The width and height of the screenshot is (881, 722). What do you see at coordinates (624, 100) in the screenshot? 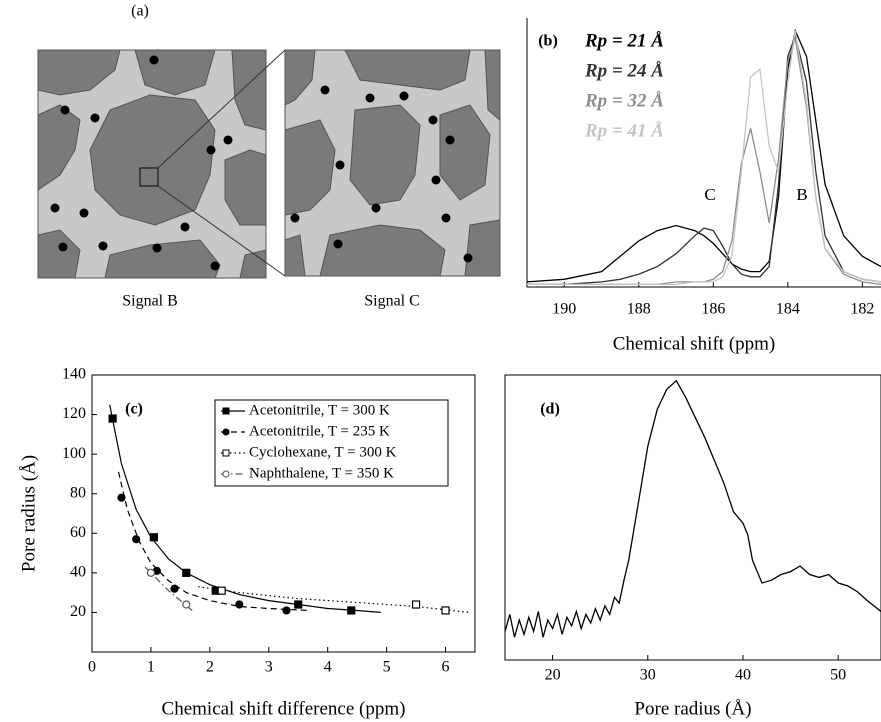
I see `legend-entry: Rp = 32 Å` at bounding box center [624, 100].